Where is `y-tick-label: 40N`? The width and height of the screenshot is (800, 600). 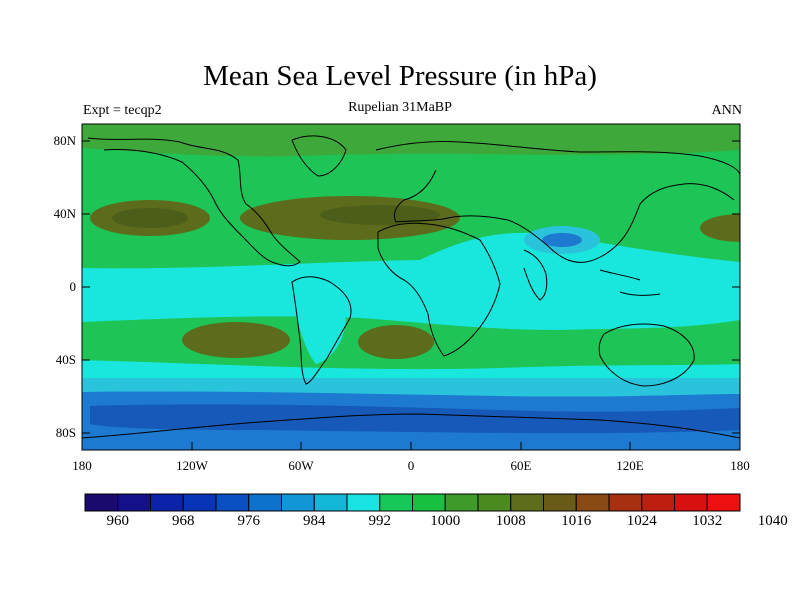 y-tick-label: 40N is located at coordinates (64, 213).